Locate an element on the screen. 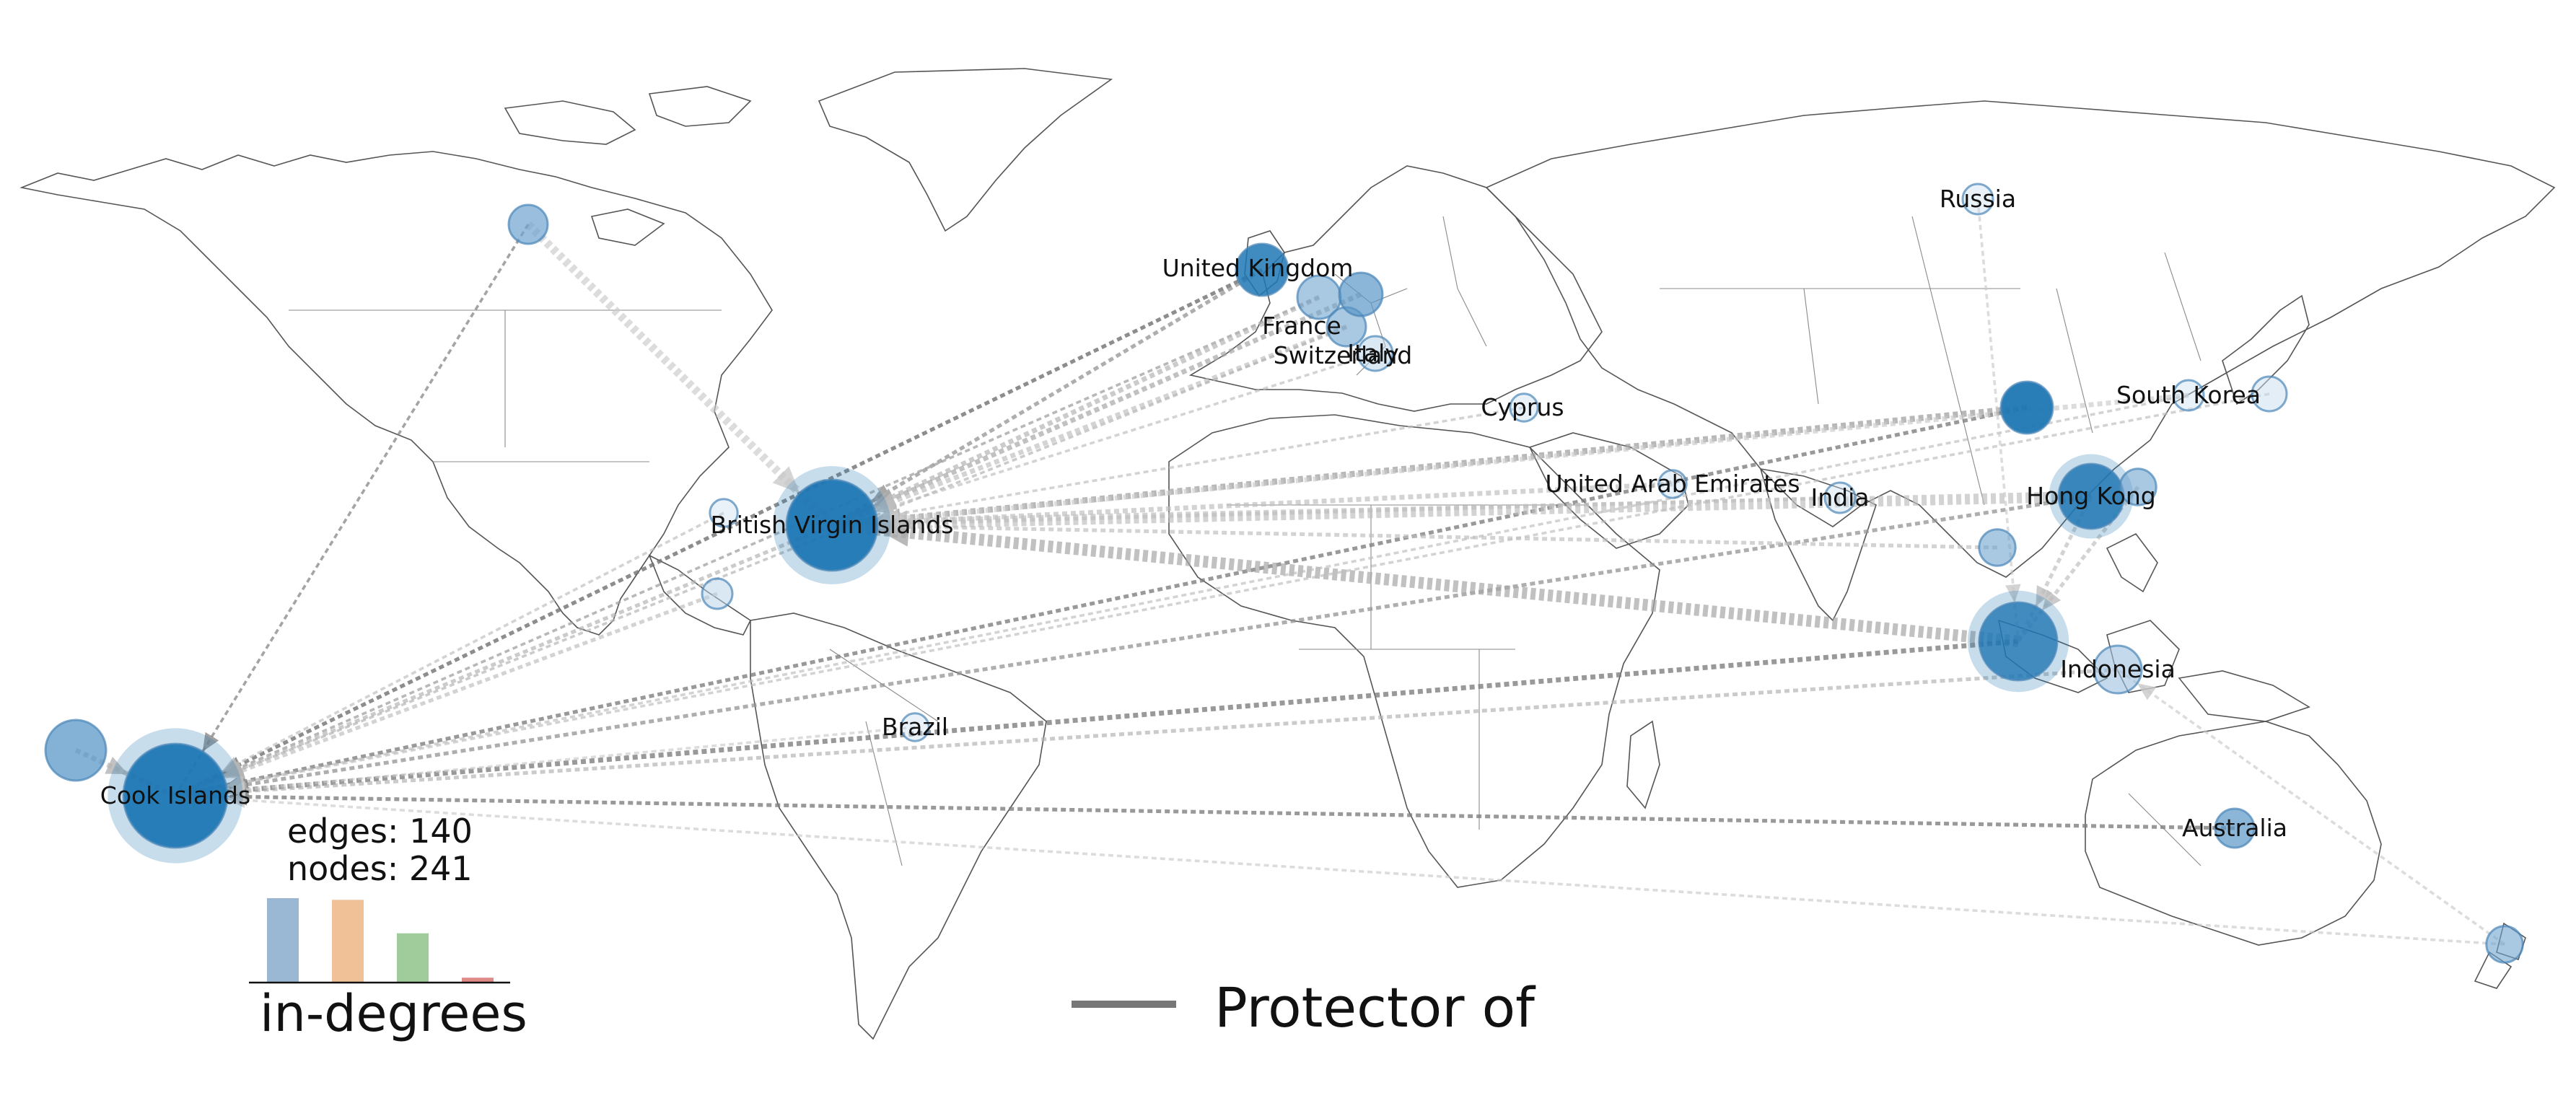 The width and height of the screenshot is (2576, 1098). edge-russia-to-indo_main is located at coordinates (1998, 420).